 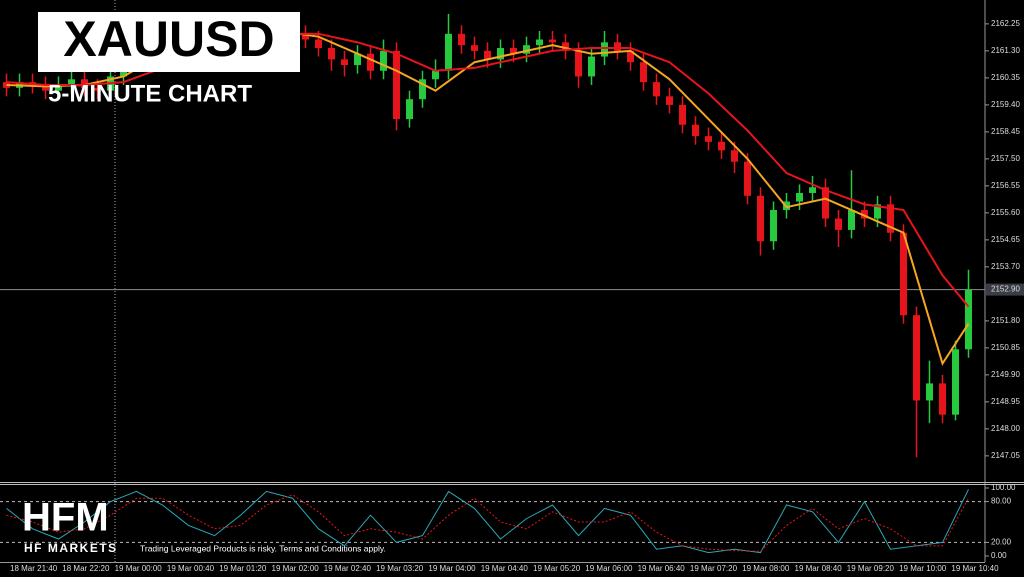 What do you see at coordinates (975, 568) in the screenshot?
I see `x-tick-label: 19 Mar 10:40` at bounding box center [975, 568].